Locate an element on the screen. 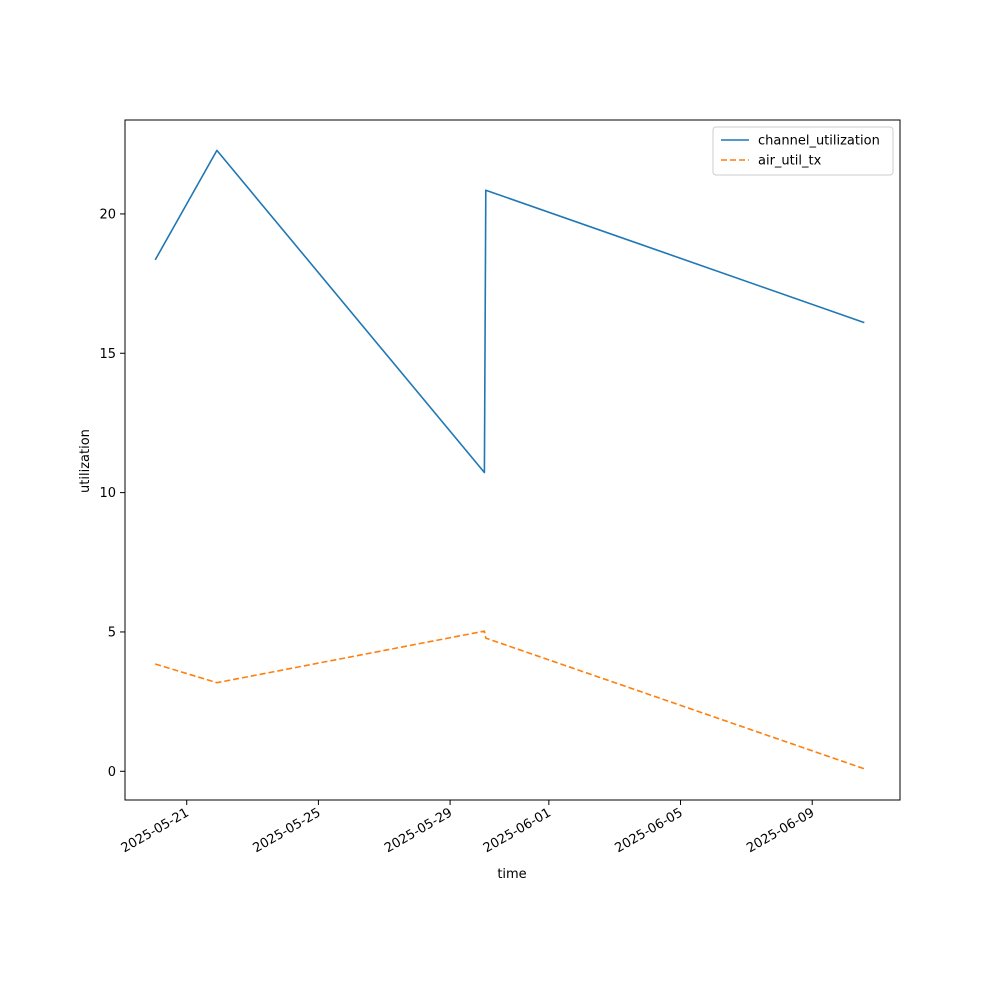 This screenshot has height=1000, width=1000. y-tick-label: 10 is located at coordinates (107, 493).